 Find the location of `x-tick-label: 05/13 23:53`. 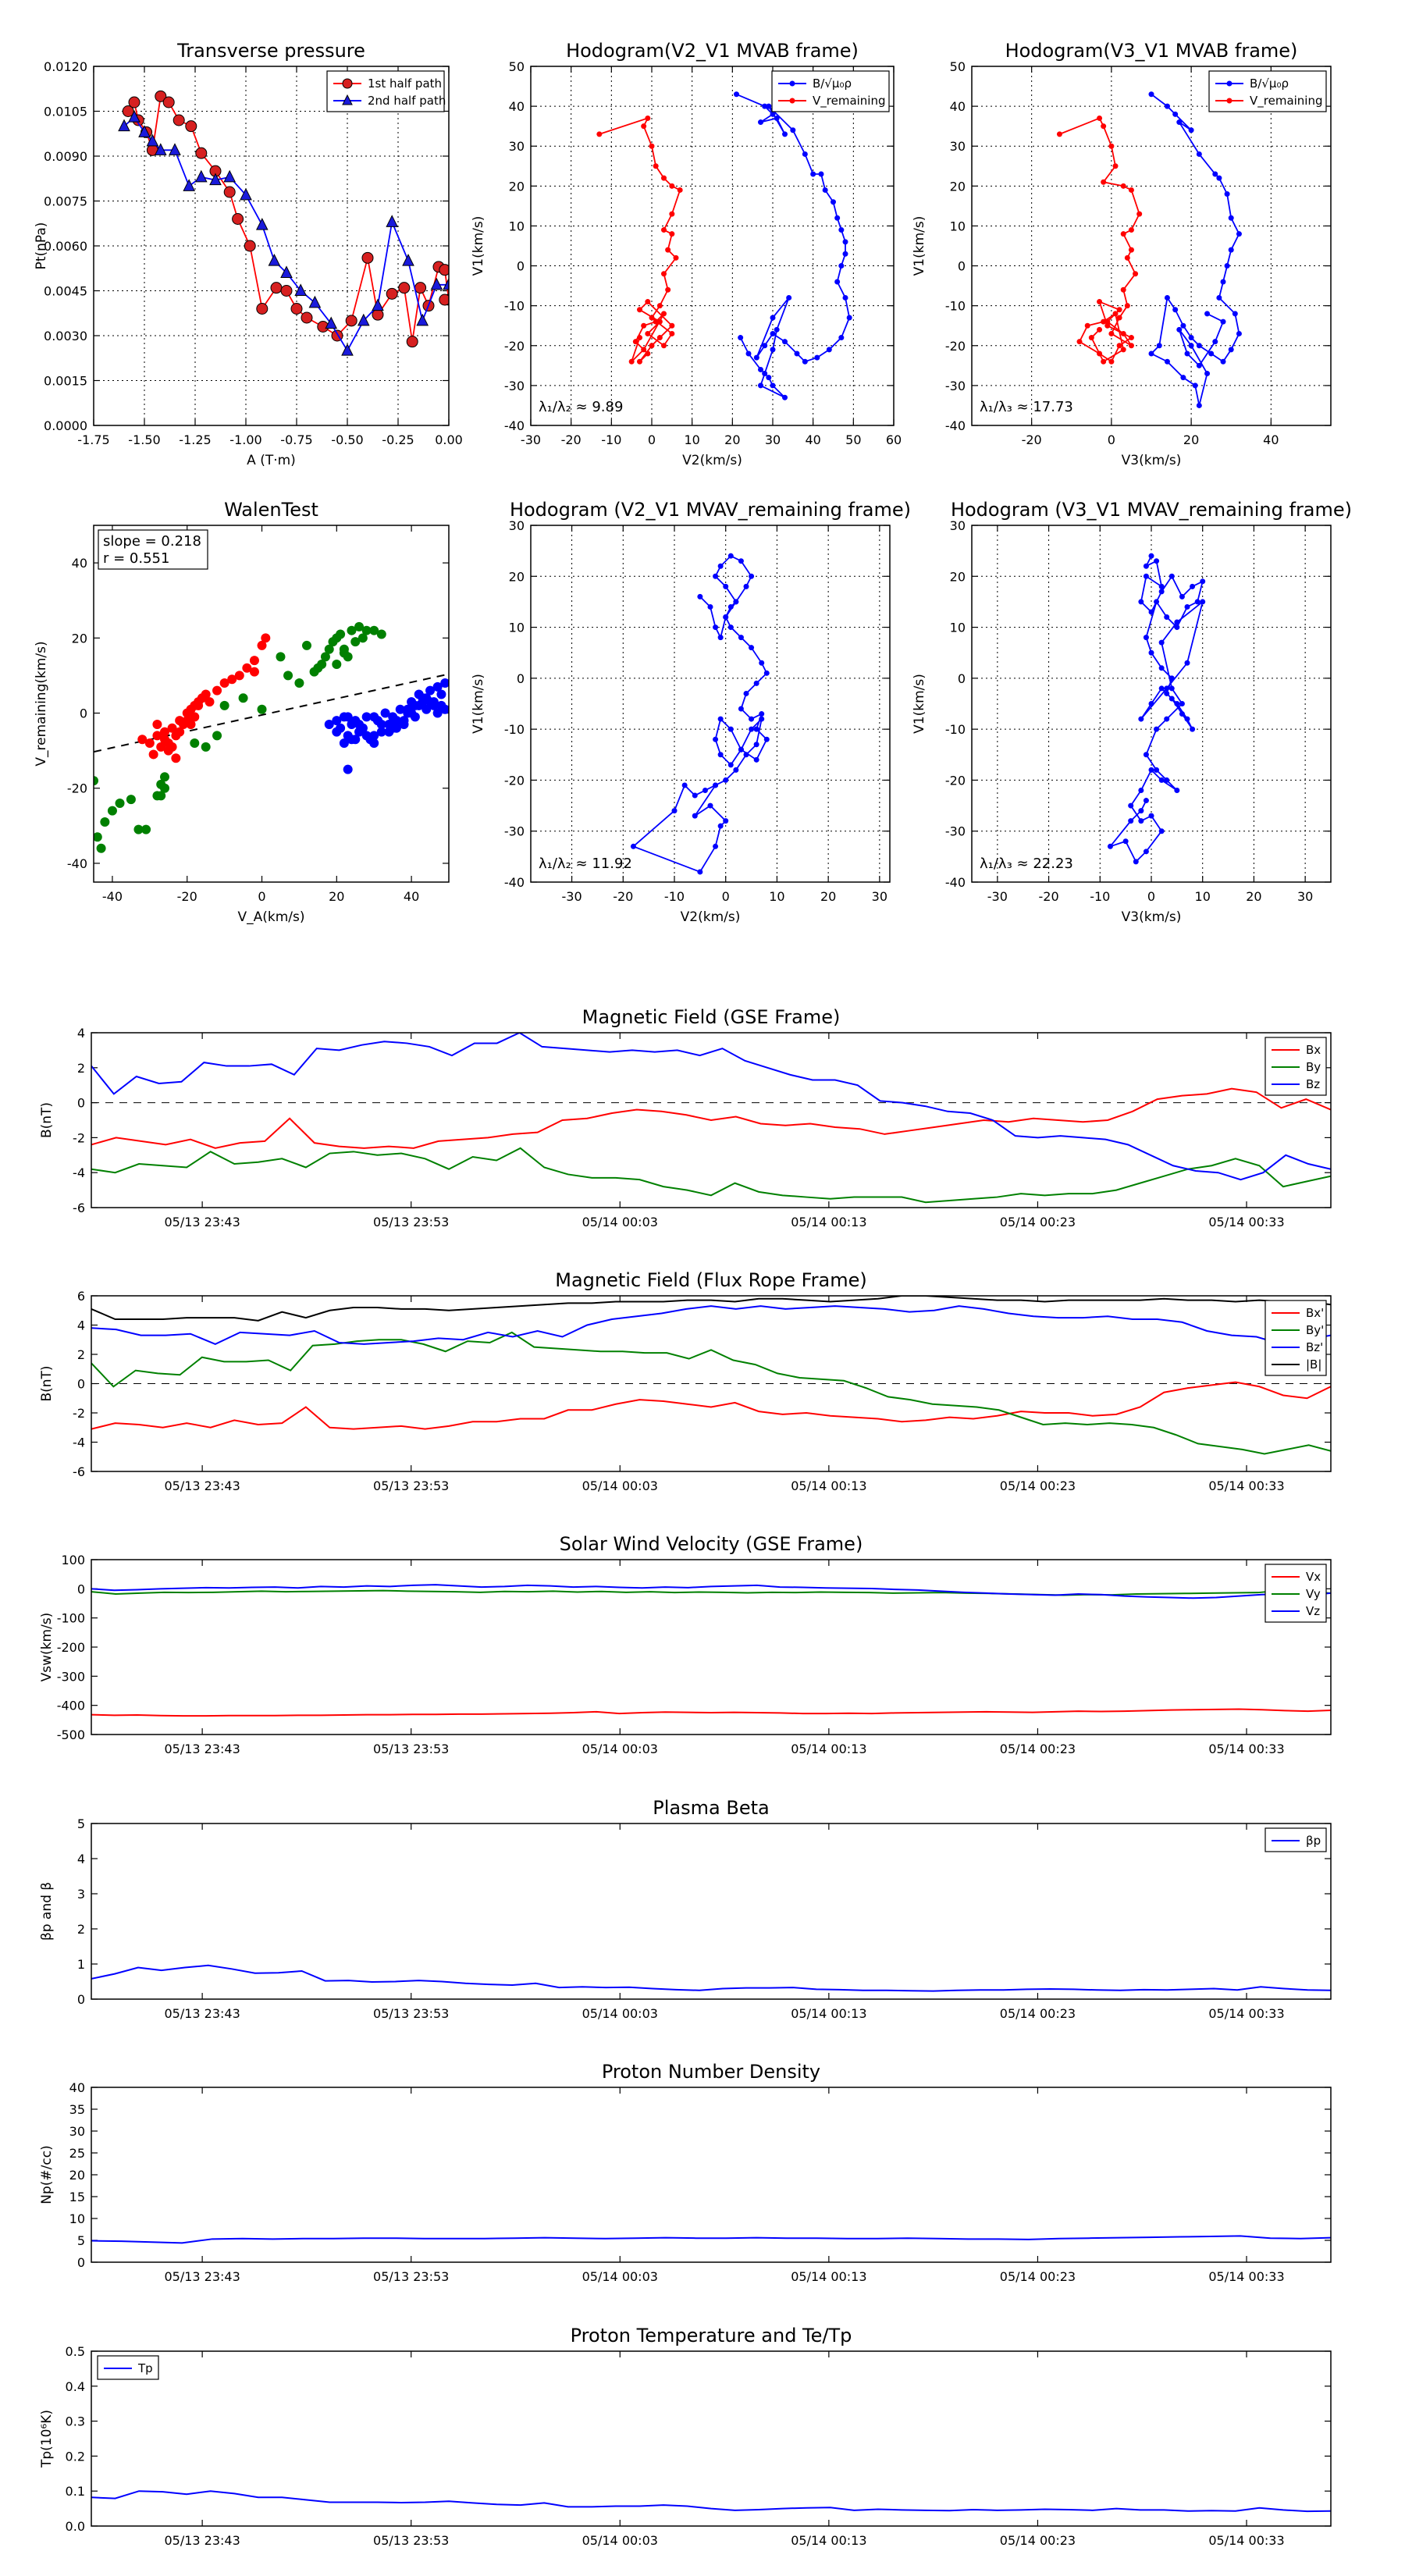

x-tick-label: 05/13 23:53 is located at coordinates (411, 1485).